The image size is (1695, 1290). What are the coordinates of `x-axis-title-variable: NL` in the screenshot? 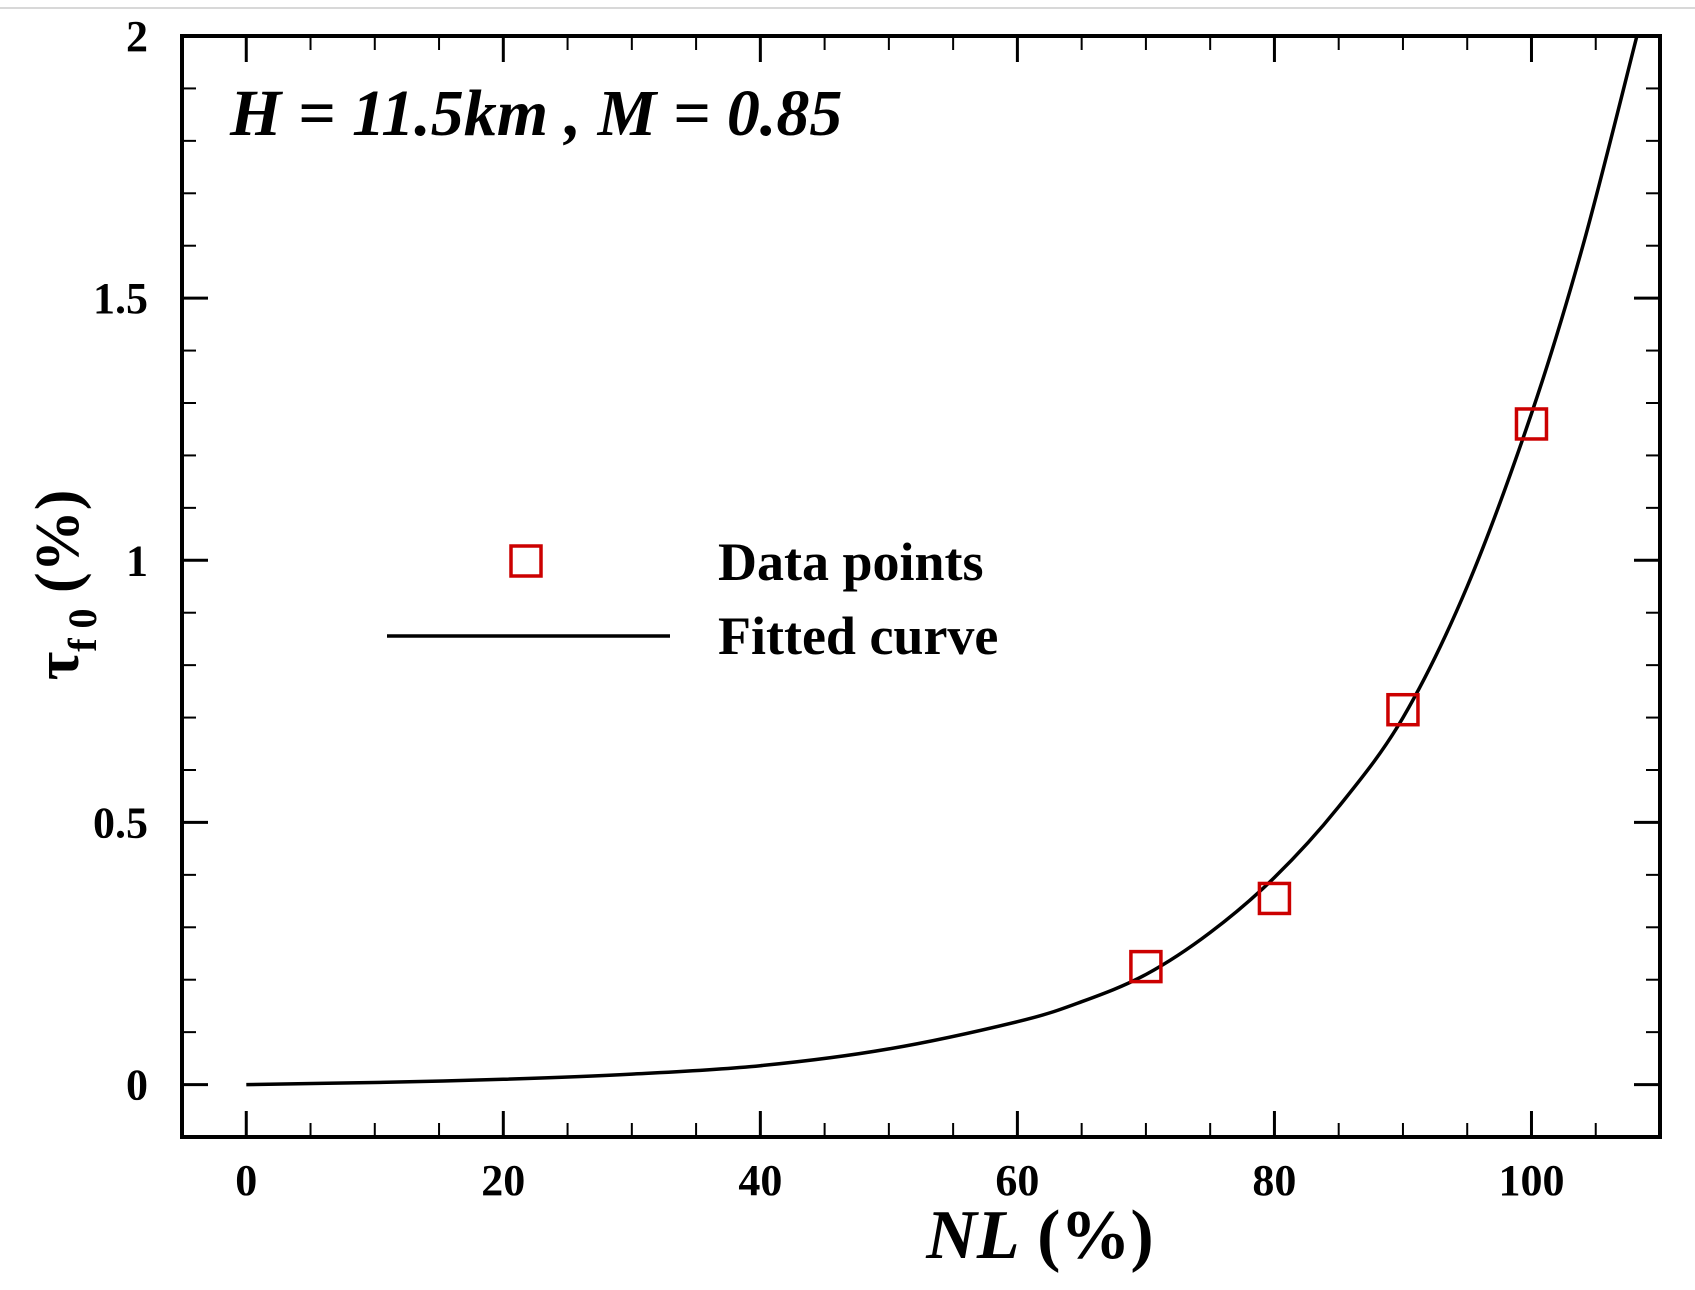 It's located at (972, 1235).